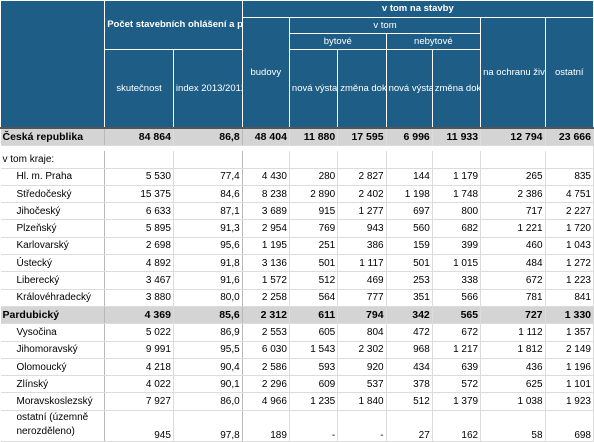  What do you see at coordinates (513, 426) in the screenshot?
I see `table-cell: 58` at bounding box center [513, 426].